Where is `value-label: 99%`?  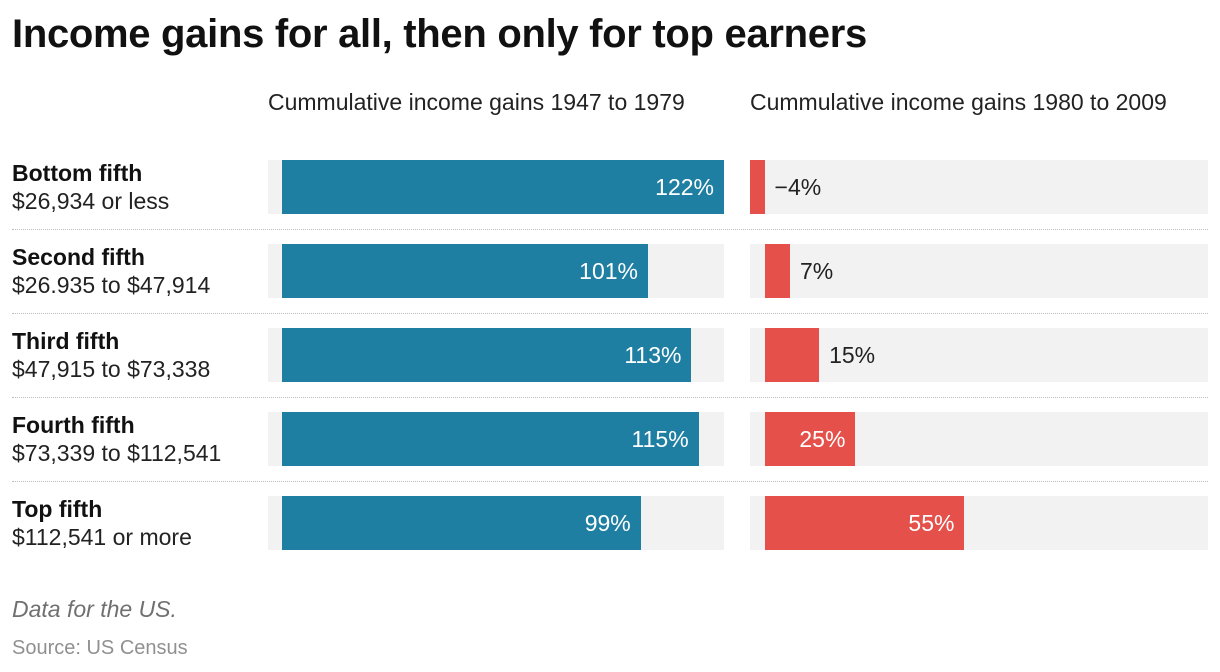
value-label: 99% is located at coordinates (607, 523).